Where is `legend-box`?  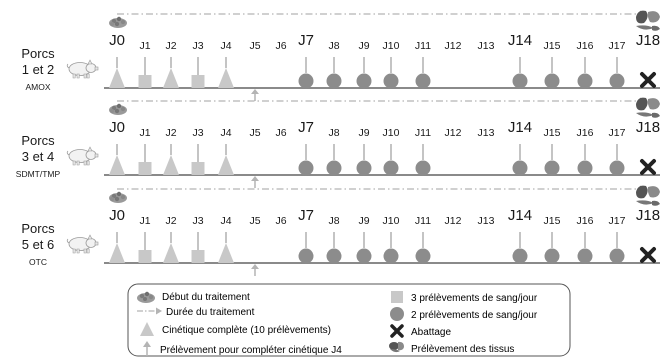
legend-box is located at coordinates (349, 320).